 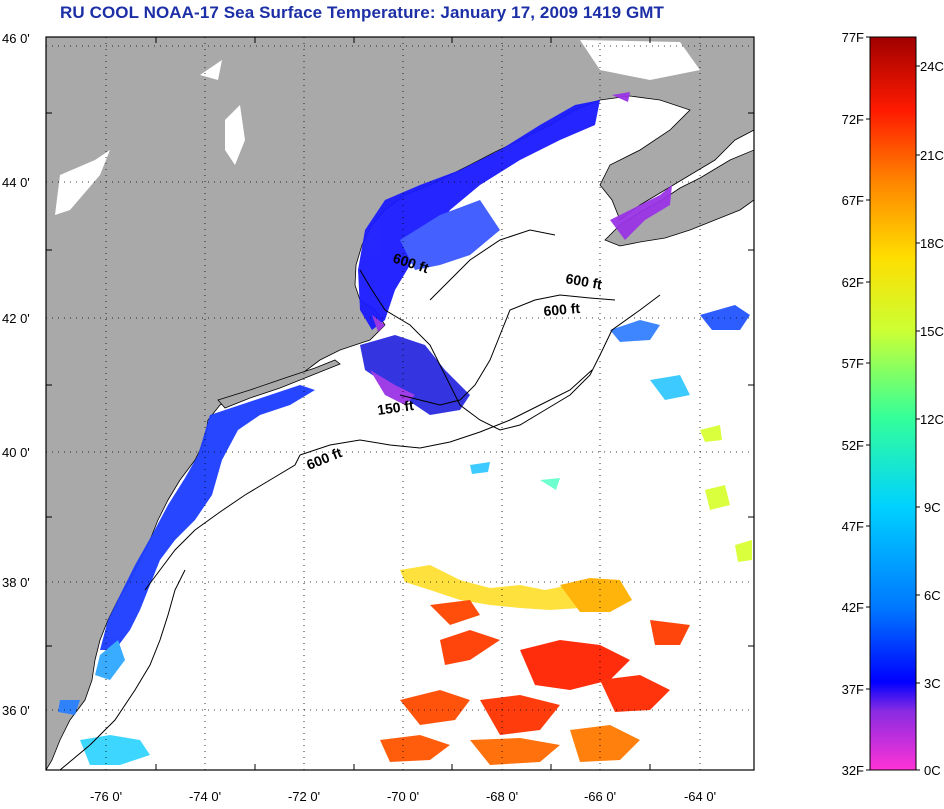 I want to click on colorbar-c-label: 12C, so click(x=932, y=419).